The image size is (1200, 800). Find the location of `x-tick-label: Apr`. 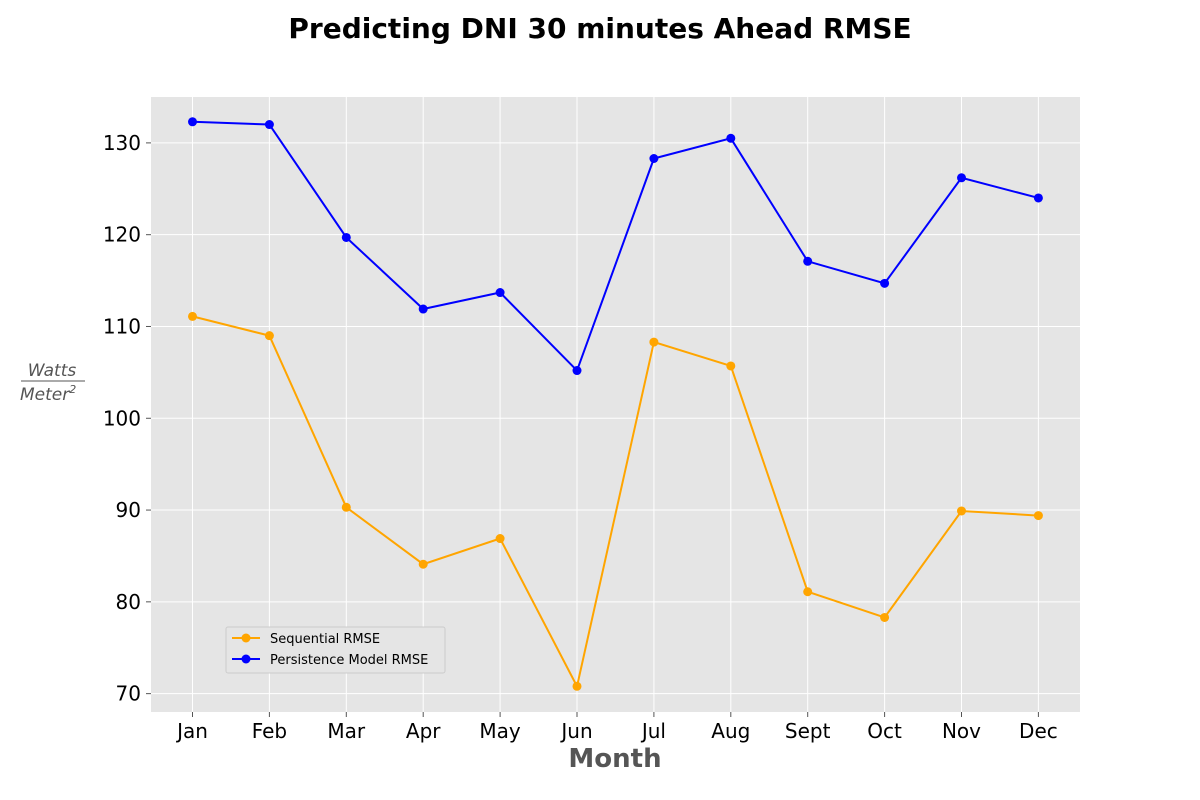

x-tick-label: Apr is located at coordinates (423, 731).